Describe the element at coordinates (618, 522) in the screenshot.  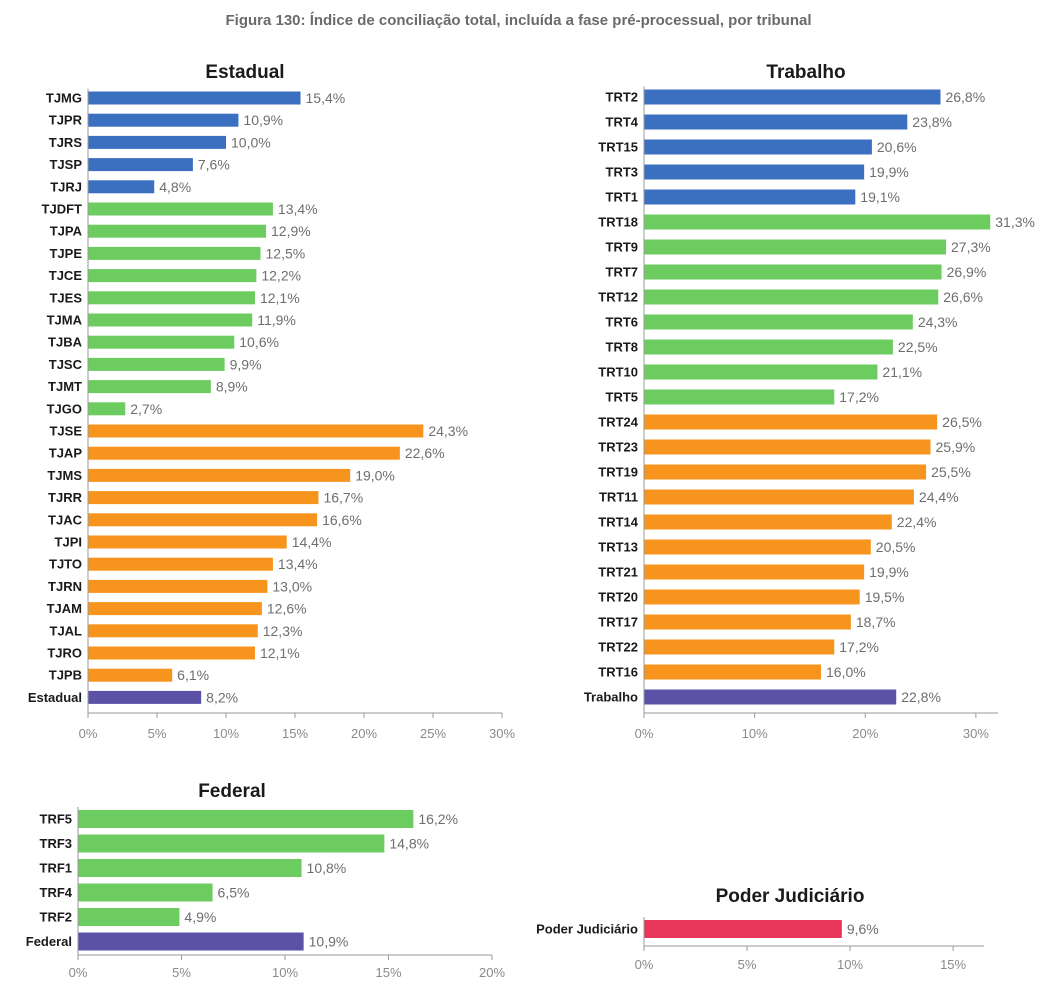
I see `category-label: TRT14` at that location.